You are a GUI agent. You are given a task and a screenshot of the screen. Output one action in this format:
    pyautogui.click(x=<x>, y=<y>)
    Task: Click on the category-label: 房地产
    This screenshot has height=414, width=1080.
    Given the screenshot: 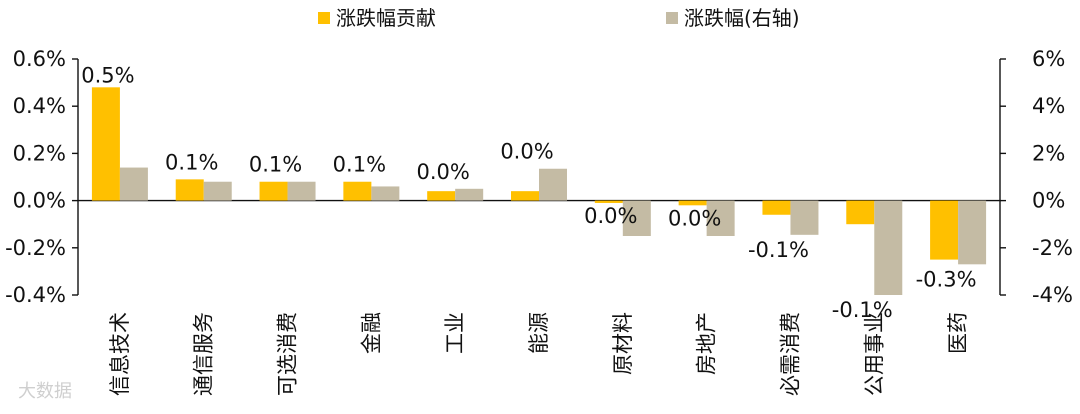 What is the action you would take?
    pyautogui.click(x=707, y=343)
    